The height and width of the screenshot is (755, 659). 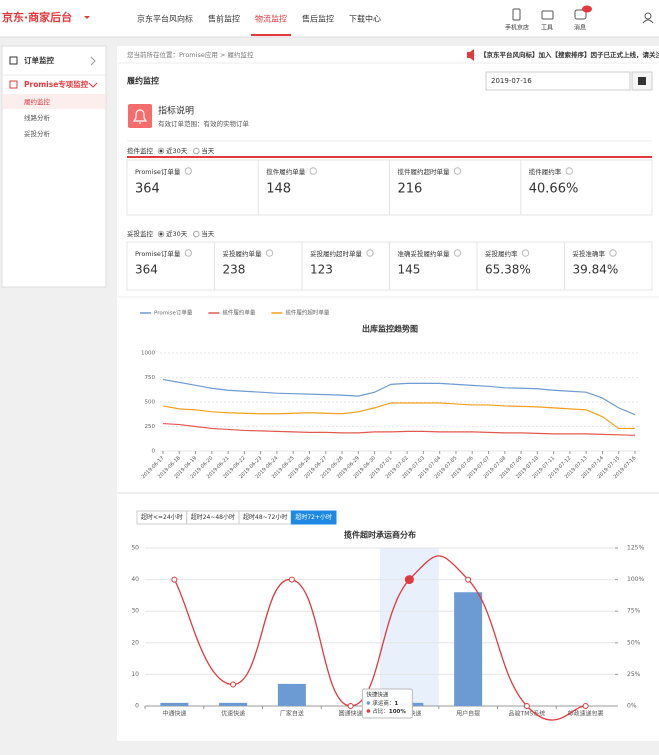 What do you see at coordinates (580, 28) in the screenshot?
I see `tool-label: 消息` at bounding box center [580, 28].